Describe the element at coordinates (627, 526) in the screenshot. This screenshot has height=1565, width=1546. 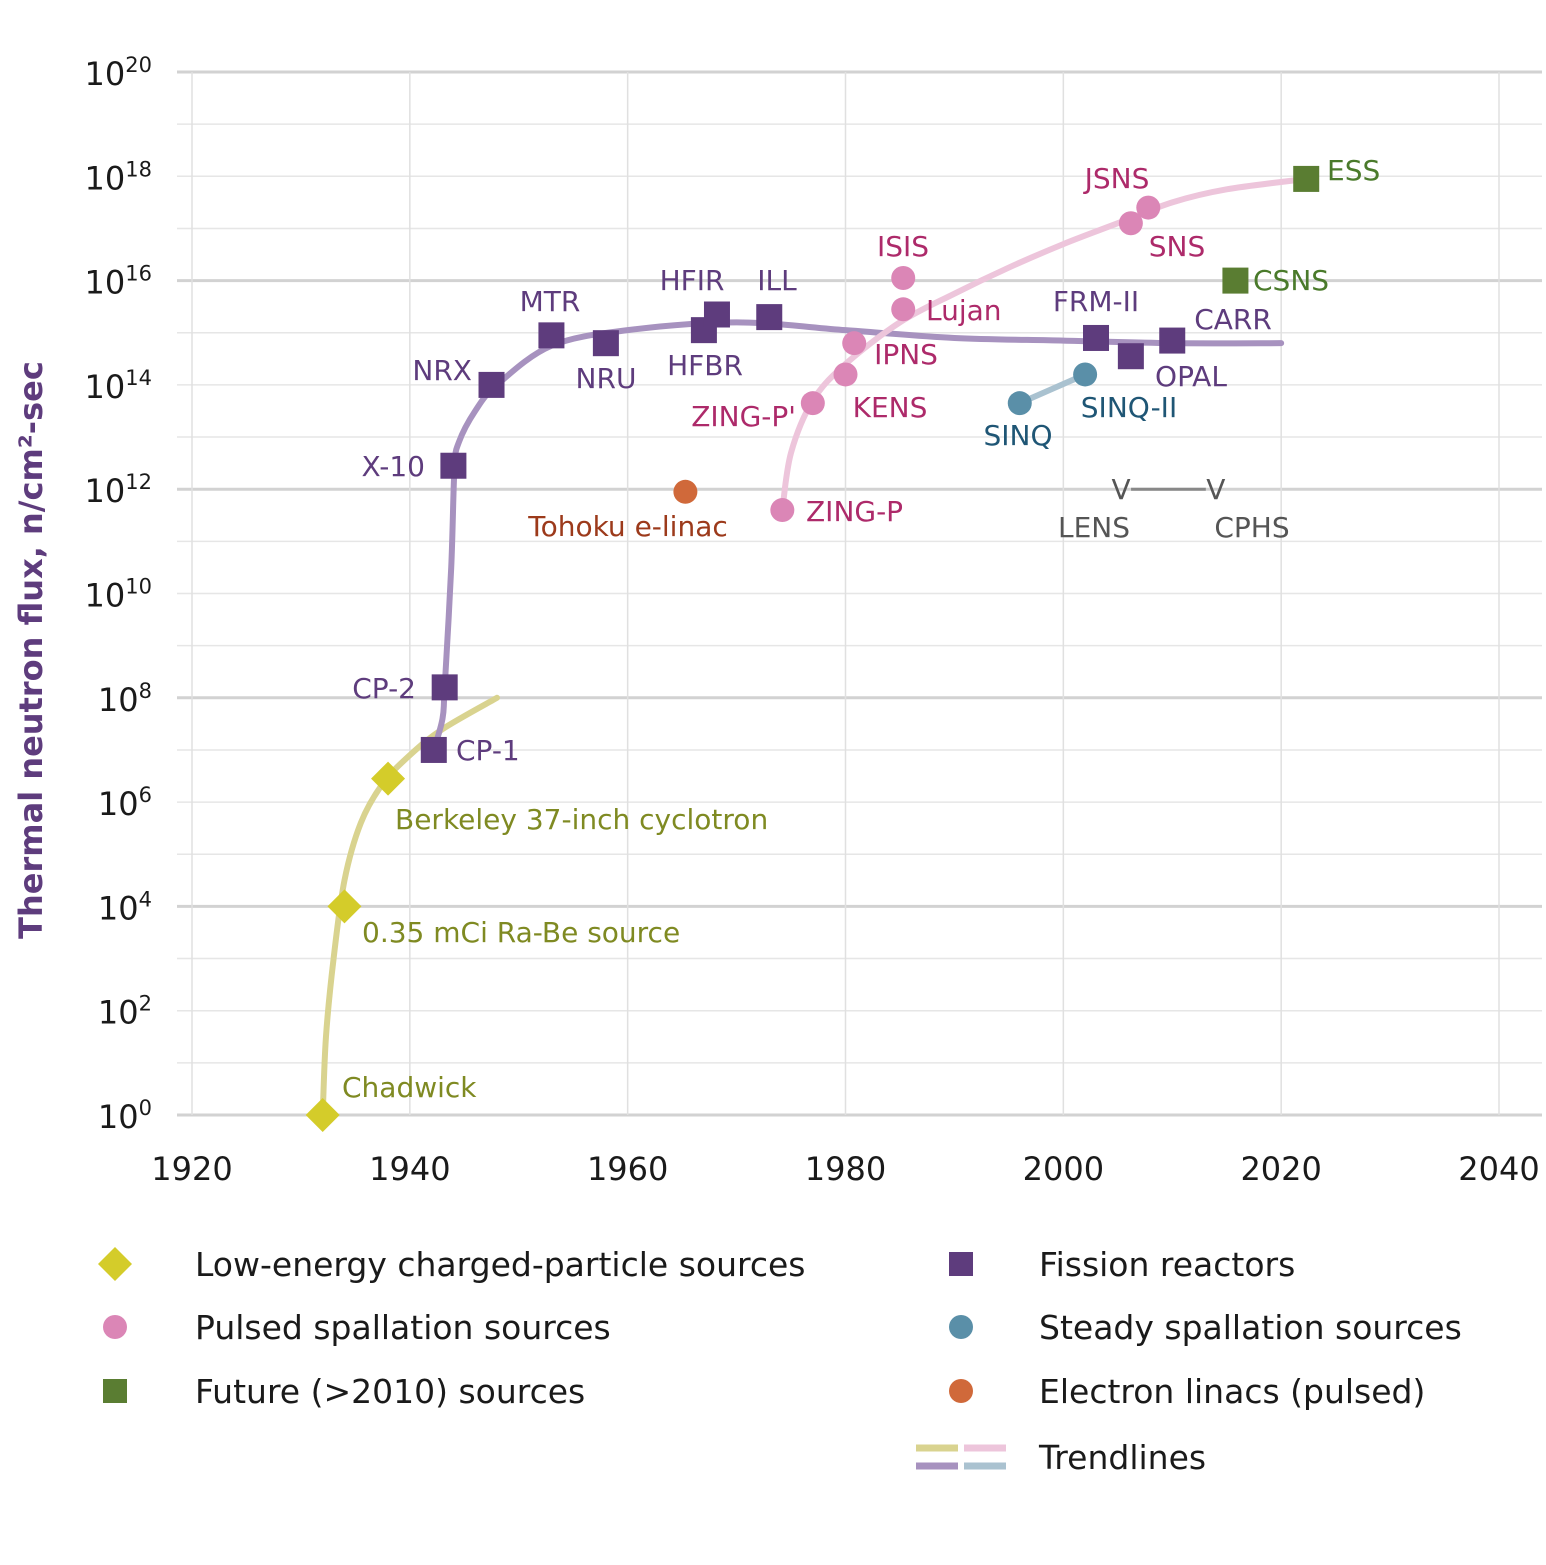
I see `point-label: Tohoku e-linac` at that location.